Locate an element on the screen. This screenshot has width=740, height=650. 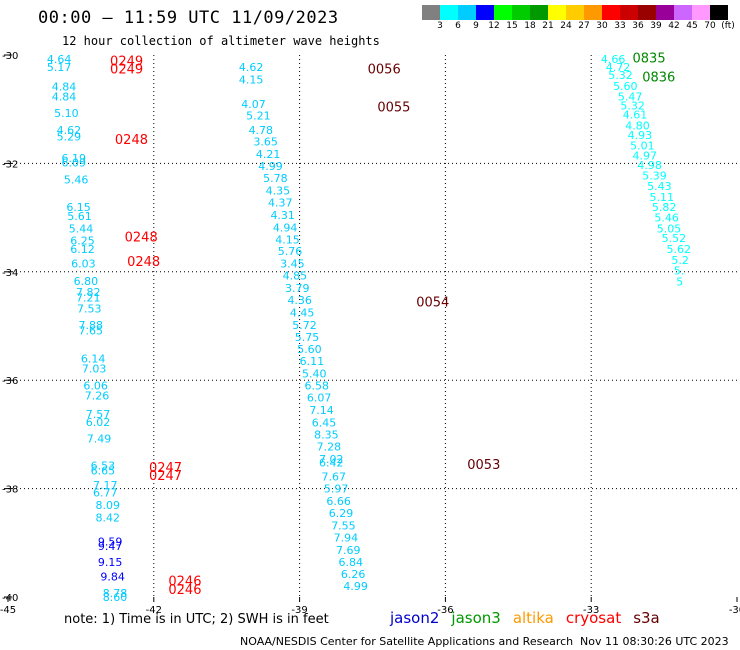
wave-height-value: 5.46 is located at coordinates (666, 218).